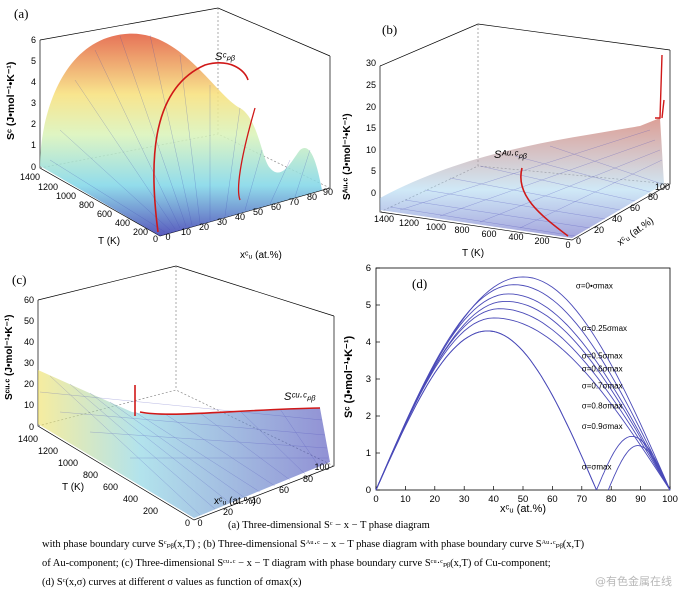 The image size is (680, 592). What do you see at coordinates (473, 253) in the screenshot?
I see `panel-b-ylabel: T (K)` at bounding box center [473, 253].